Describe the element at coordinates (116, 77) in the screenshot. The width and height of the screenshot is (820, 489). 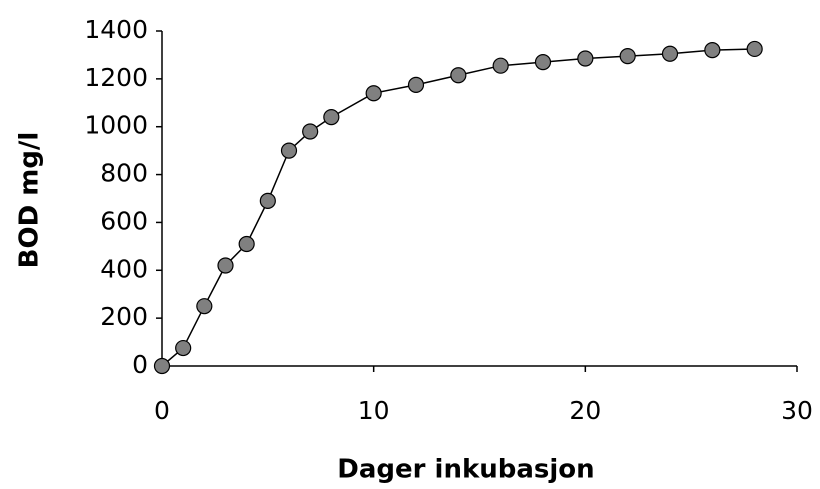
I see `y-tick-label: 1200` at that location.